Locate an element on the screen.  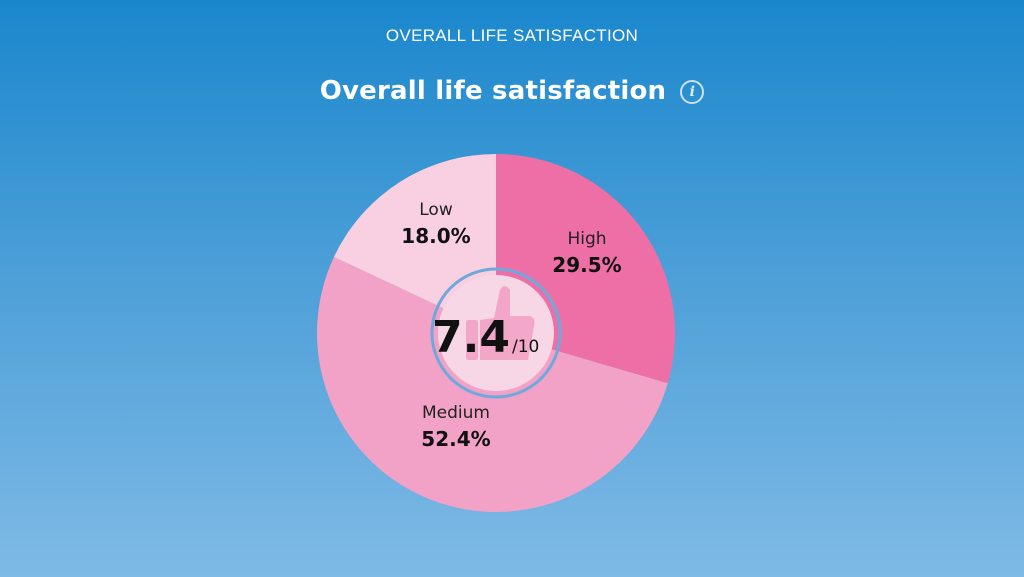
center-badge-fill is located at coordinates (496, 333).